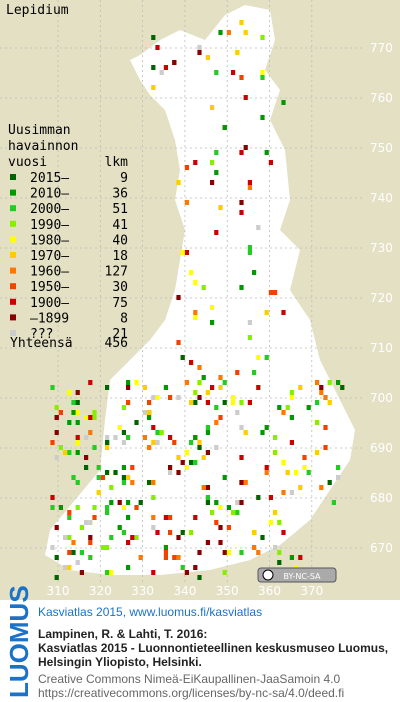  I want to click on legend-heading: vuosi, so click(27, 162).